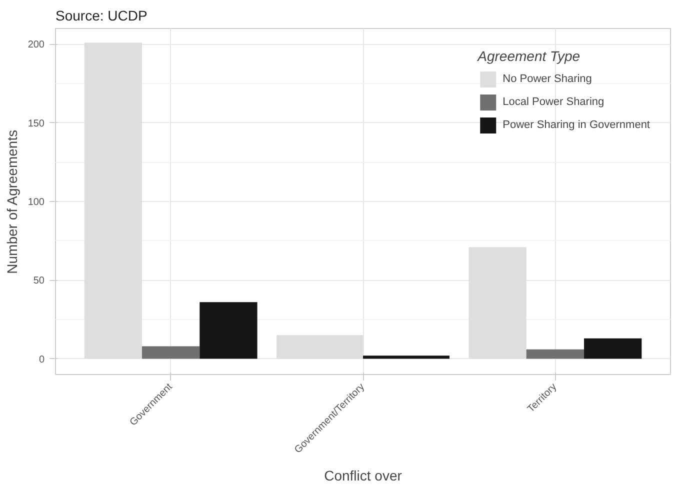 This screenshot has width=675, height=486. I want to click on chart-subtitle: Source: UCDP, so click(102, 16).